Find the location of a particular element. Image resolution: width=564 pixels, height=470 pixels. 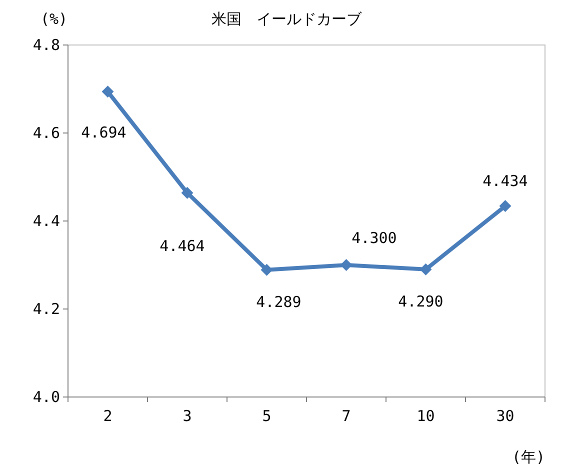

y-tick-label: 4.4 is located at coordinates (46, 221).